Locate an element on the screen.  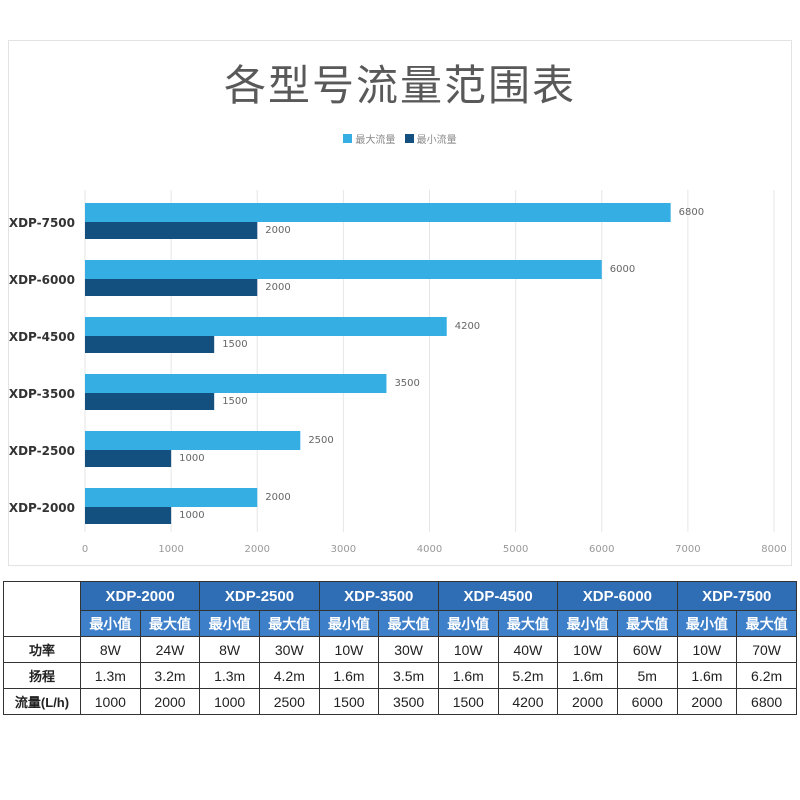
table-cell: 2500 is located at coordinates (289, 701).